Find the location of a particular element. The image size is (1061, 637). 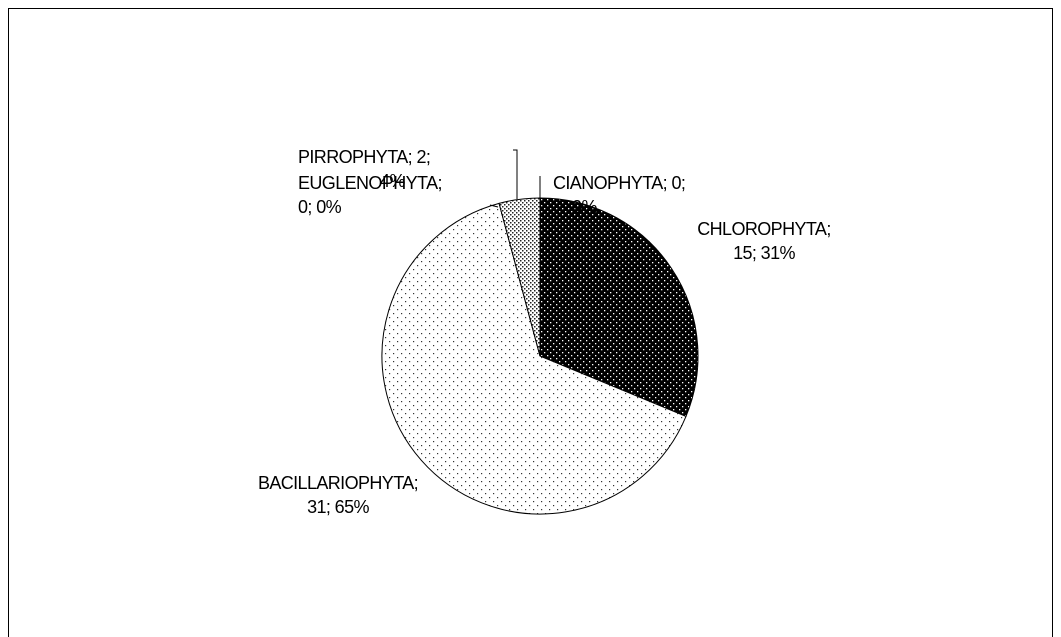

data-label: PIRROPHYTA; 2; 4% is located at coordinates (364, 169).